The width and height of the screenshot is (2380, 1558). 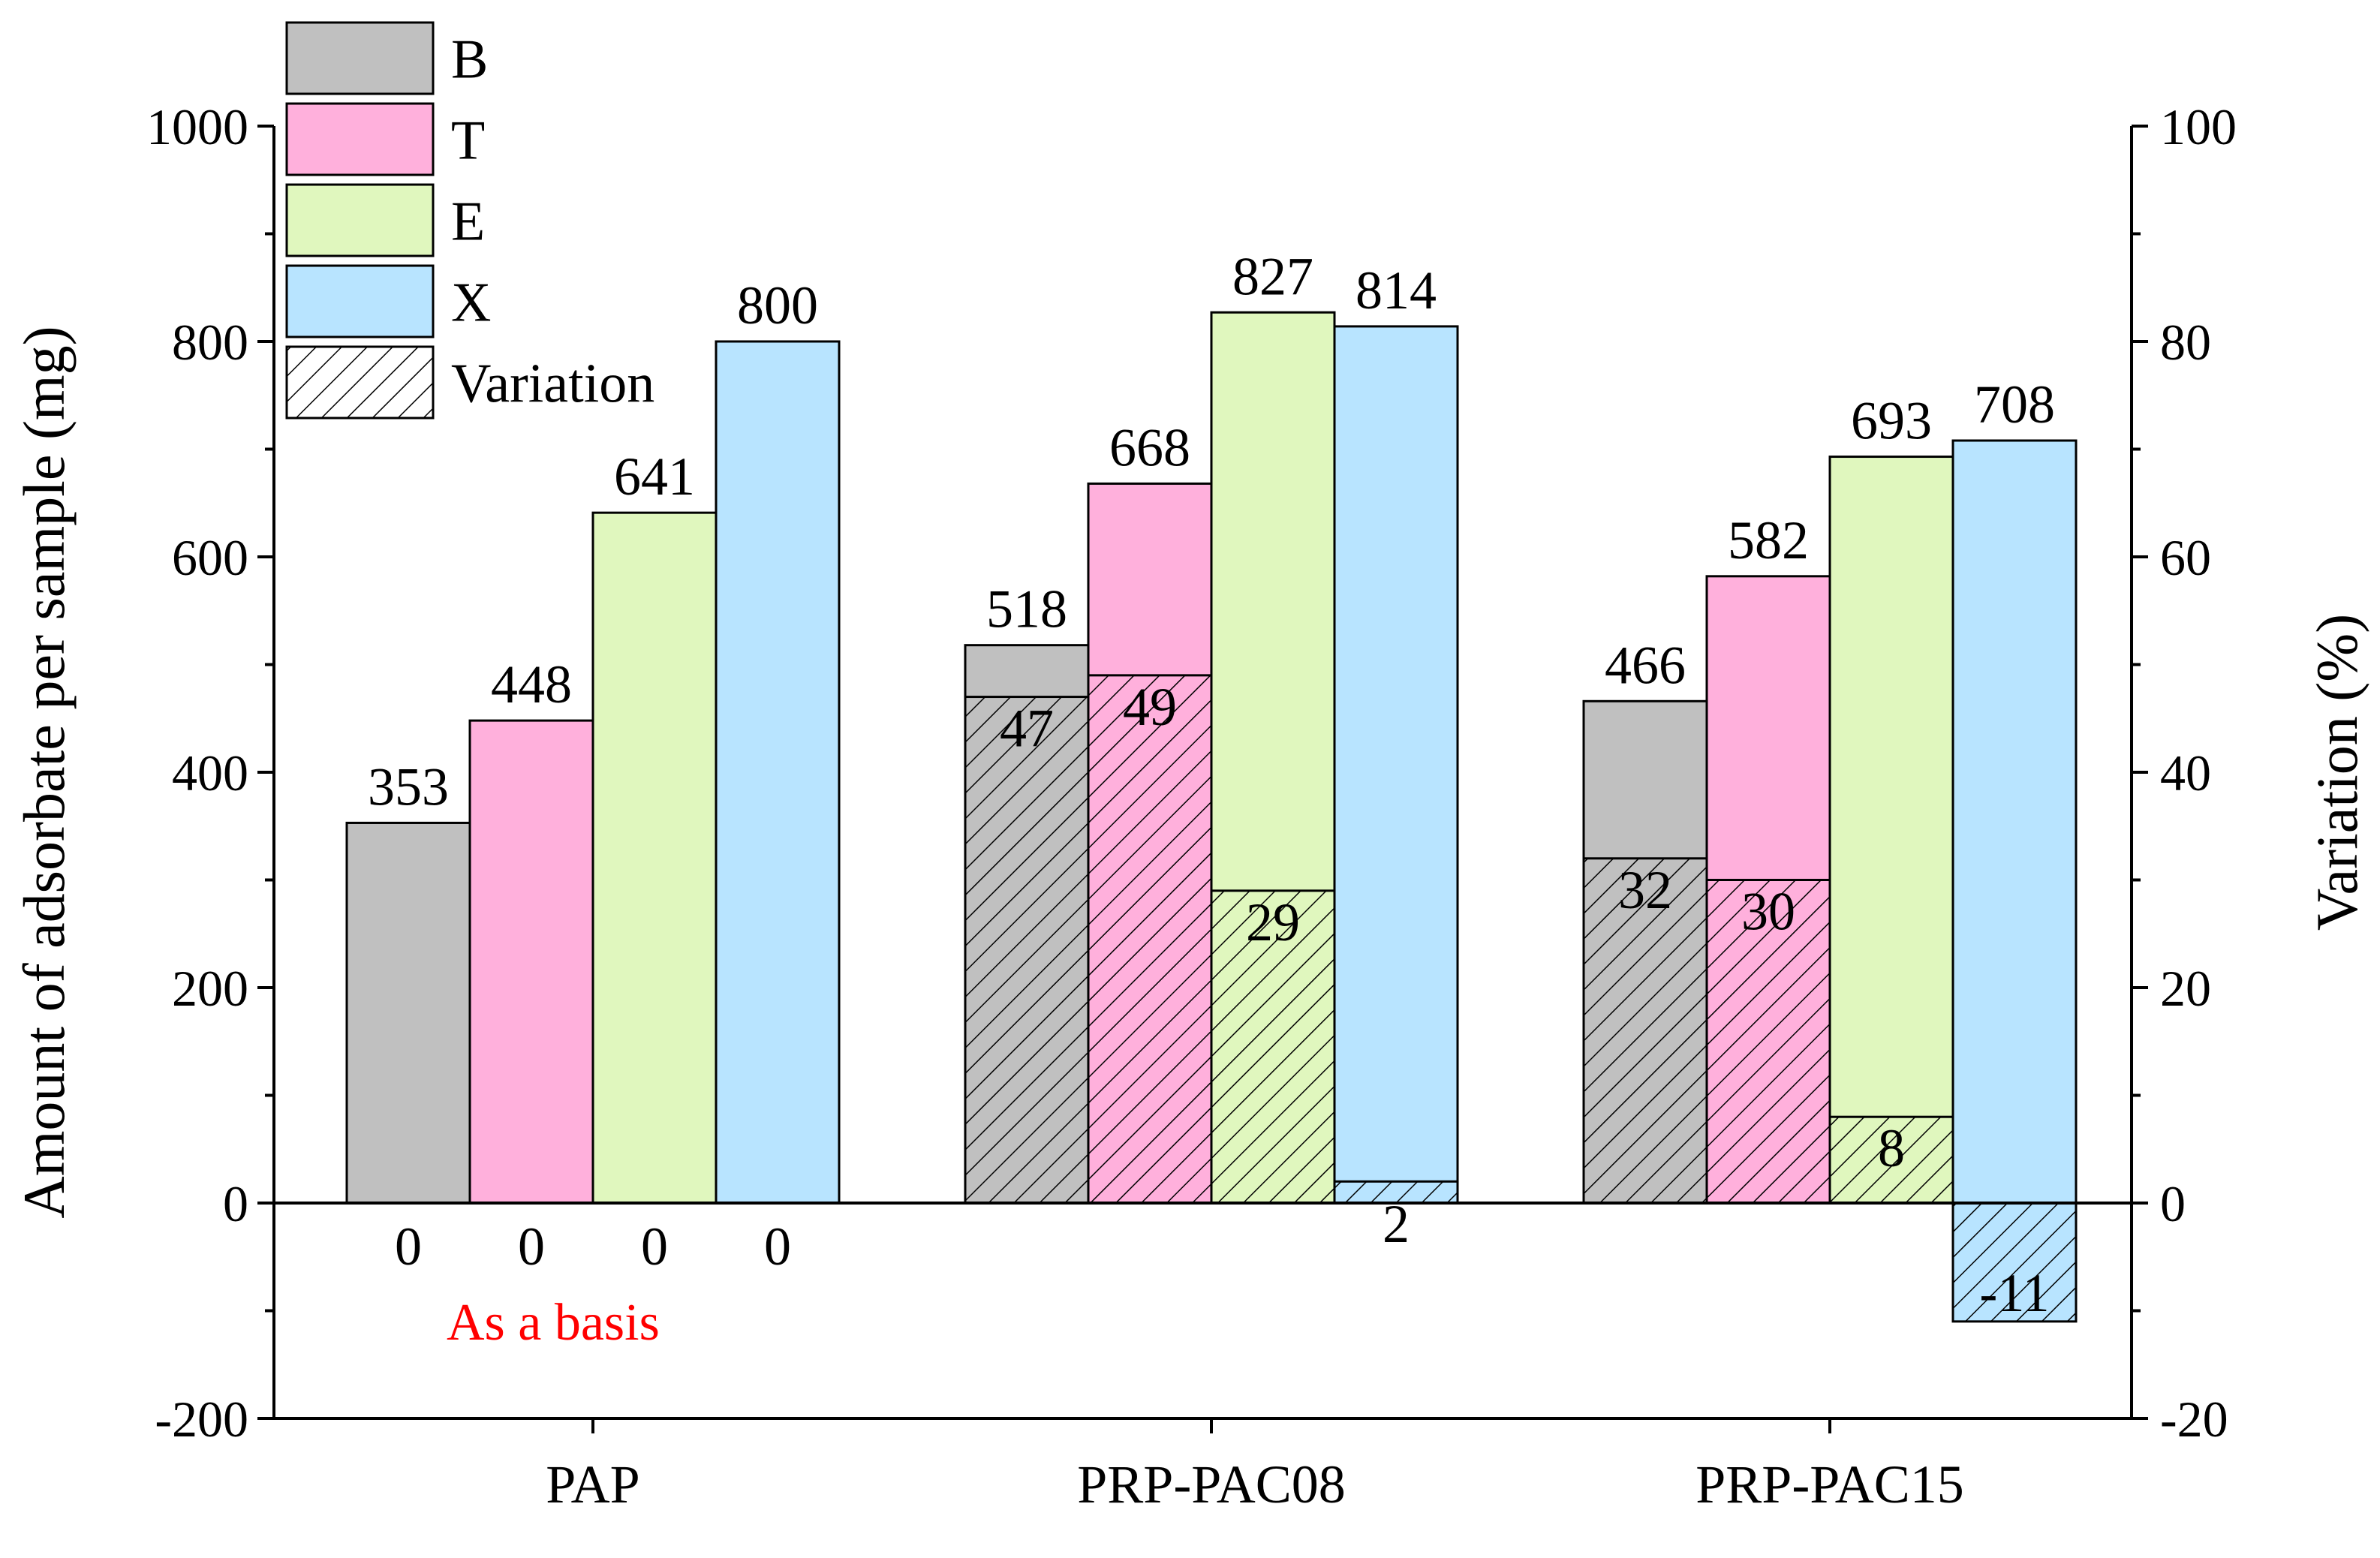 What do you see at coordinates (1149, 447) in the screenshot?
I see `value-label-T-PRP-PAC08: 668` at bounding box center [1149, 447].